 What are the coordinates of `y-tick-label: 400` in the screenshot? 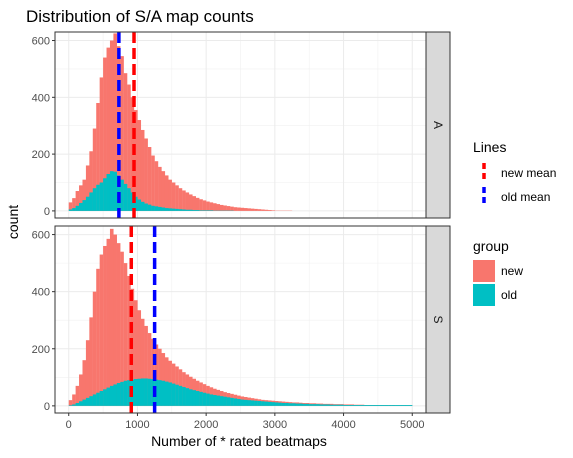 It's located at (41, 293).